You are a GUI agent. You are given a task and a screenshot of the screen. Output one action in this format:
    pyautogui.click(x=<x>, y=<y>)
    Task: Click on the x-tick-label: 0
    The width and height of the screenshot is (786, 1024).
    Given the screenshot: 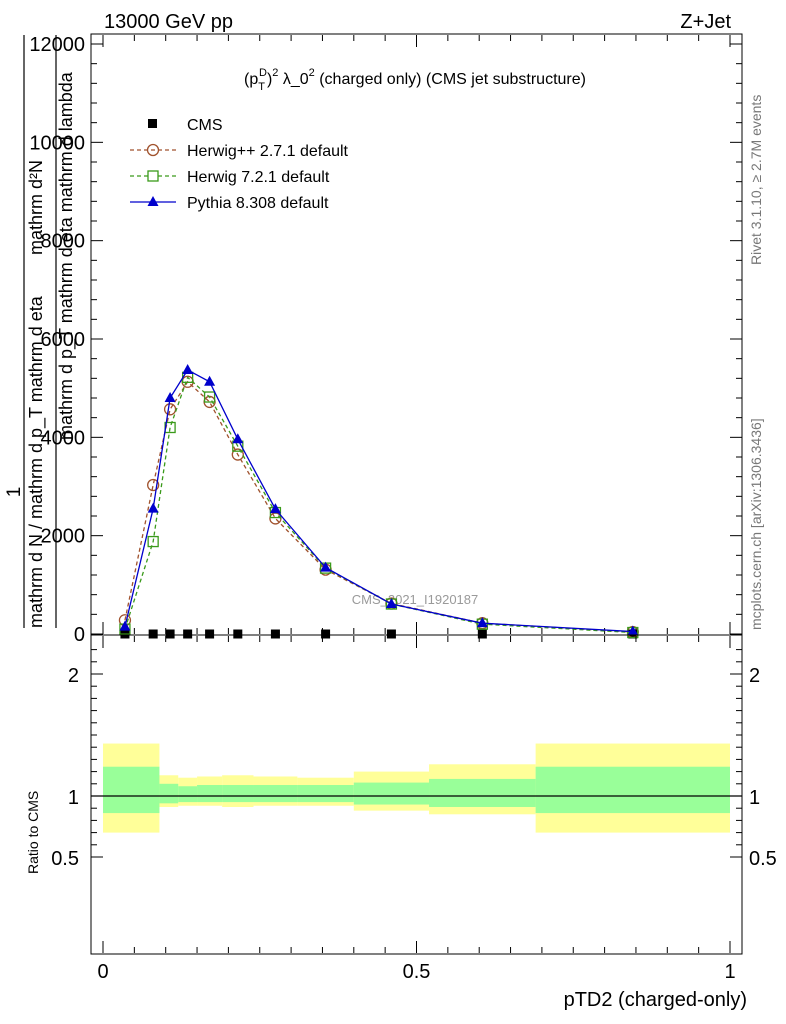 What is the action you would take?
    pyautogui.click(x=102, y=972)
    